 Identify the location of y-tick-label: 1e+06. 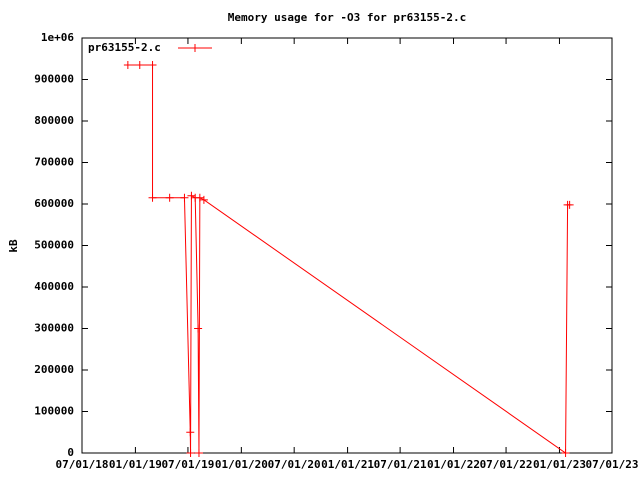
(57, 37).